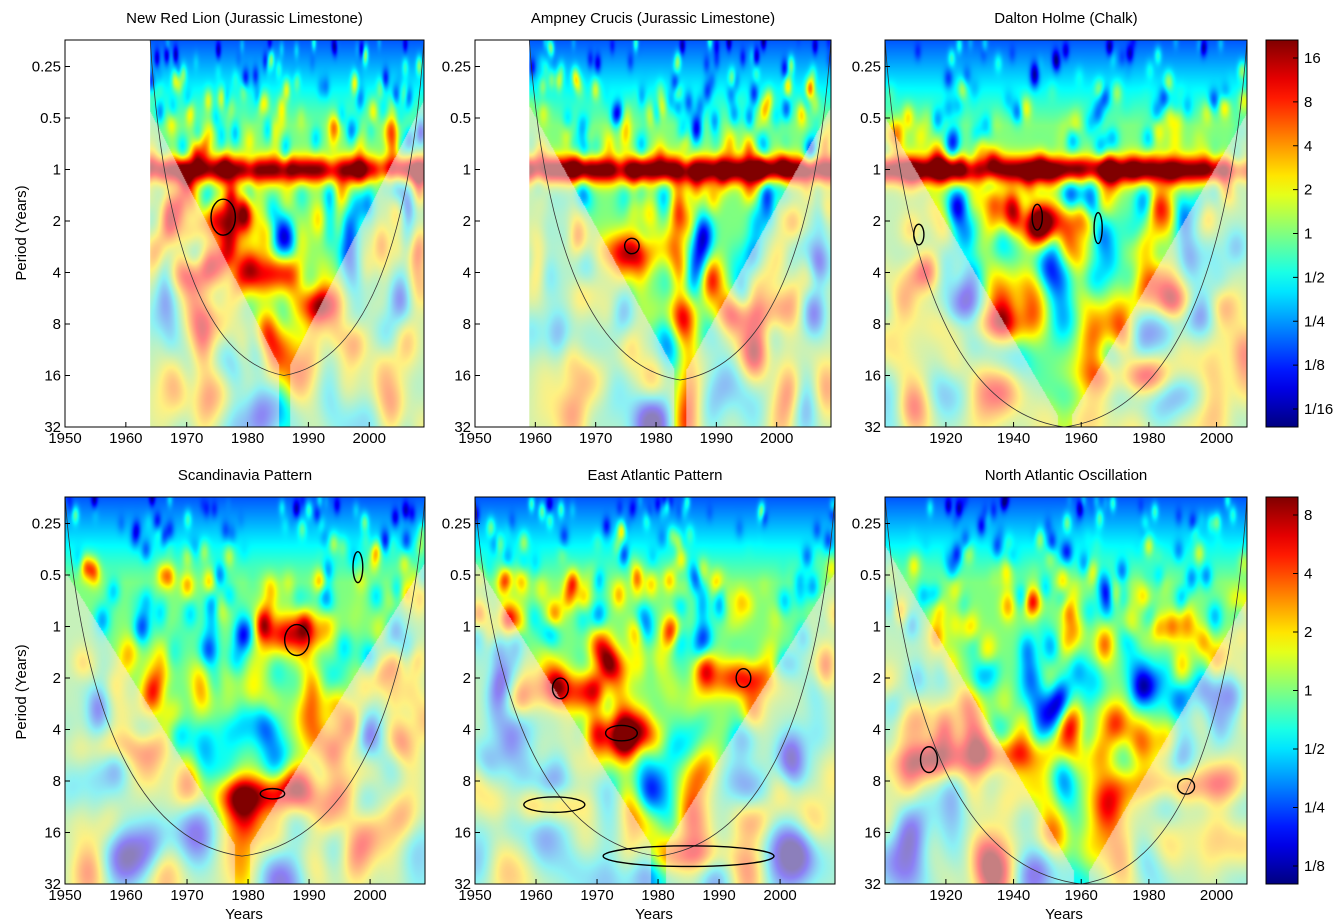 The image size is (1343, 923). Describe the element at coordinates (1318, 409) in the screenshot. I see `colorbar-tick-label: 1/16` at that location.